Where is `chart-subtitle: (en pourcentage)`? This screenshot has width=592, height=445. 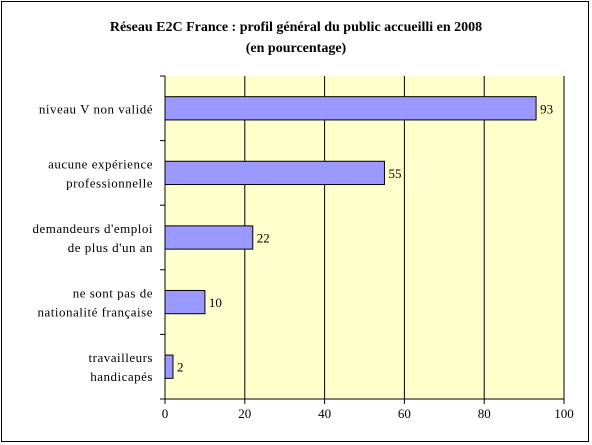
chart-subtitle: (en pourcentage) is located at coordinates (296, 48).